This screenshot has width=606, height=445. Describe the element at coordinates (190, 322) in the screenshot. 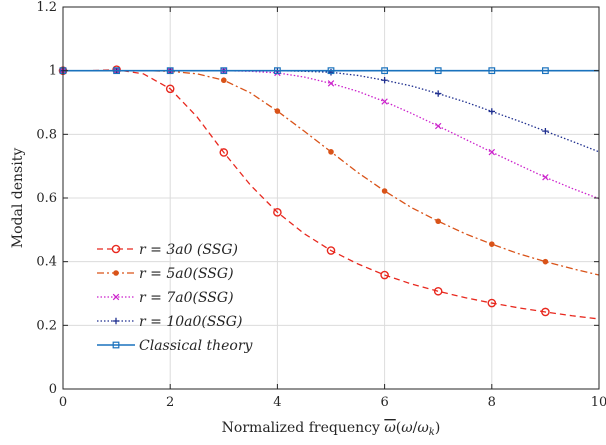

I see `legend-label: r = 10a0(SSG)` at that location.